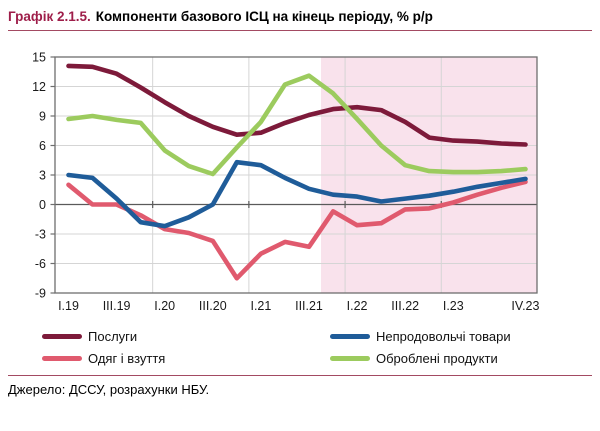  Describe the element at coordinates (405, 306) in the screenshot. I see `x-axis-label: III.22` at that location.